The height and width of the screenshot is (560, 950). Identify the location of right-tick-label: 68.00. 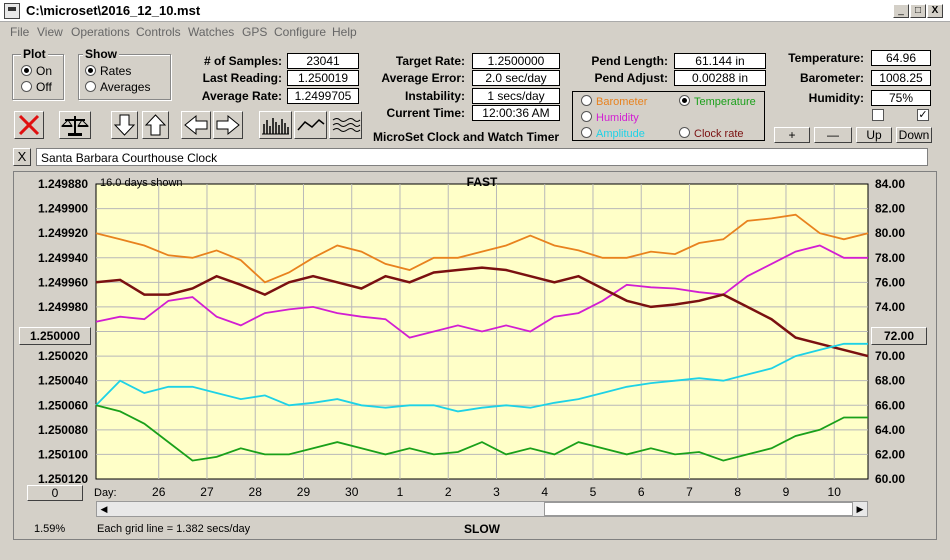
(890, 381).